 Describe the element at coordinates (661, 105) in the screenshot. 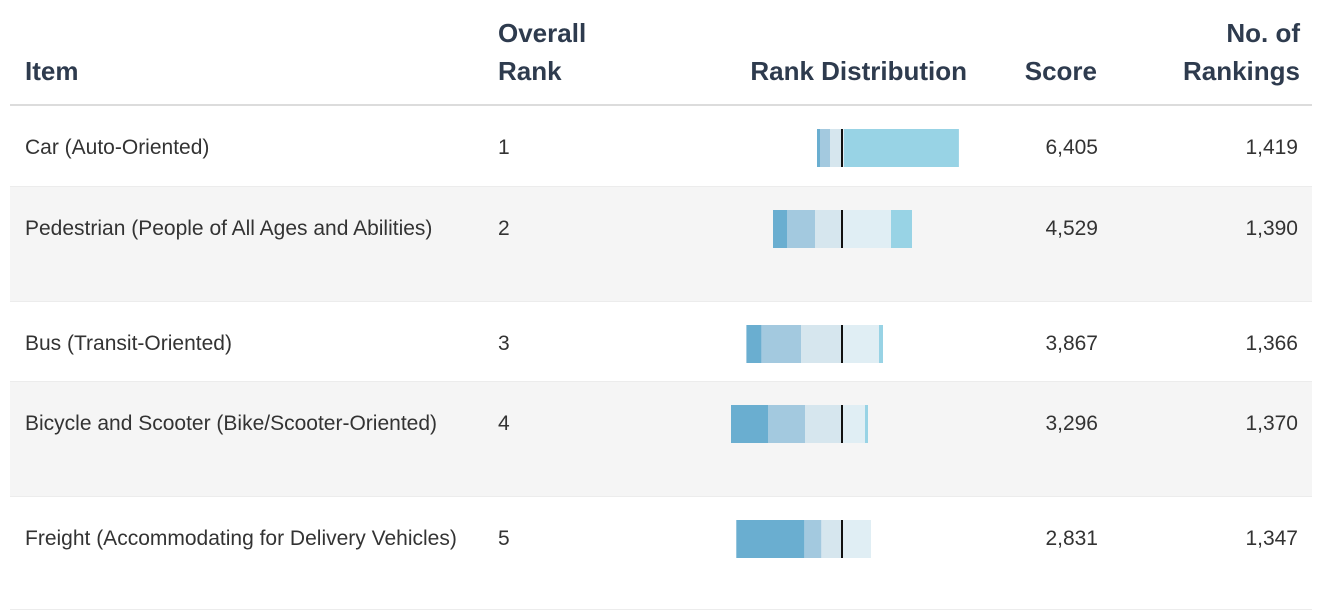

I see `header-divider` at that location.